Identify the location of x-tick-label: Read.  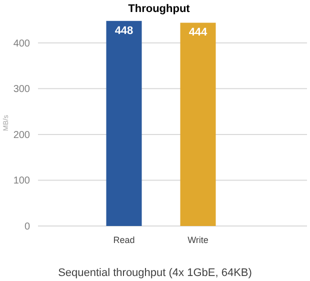
(124, 240).